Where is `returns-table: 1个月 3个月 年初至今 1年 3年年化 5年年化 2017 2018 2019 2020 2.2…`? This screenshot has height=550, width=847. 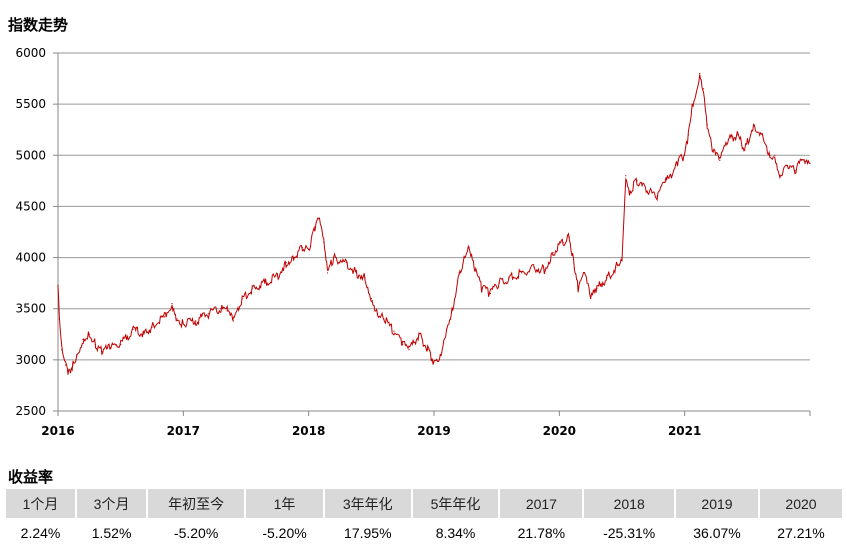
returns-table: 1个月 3个月 年初至今 1年 3年年化 5年年化 2017 2018 2019 2020 2.2… is located at coordinates (424, 518).